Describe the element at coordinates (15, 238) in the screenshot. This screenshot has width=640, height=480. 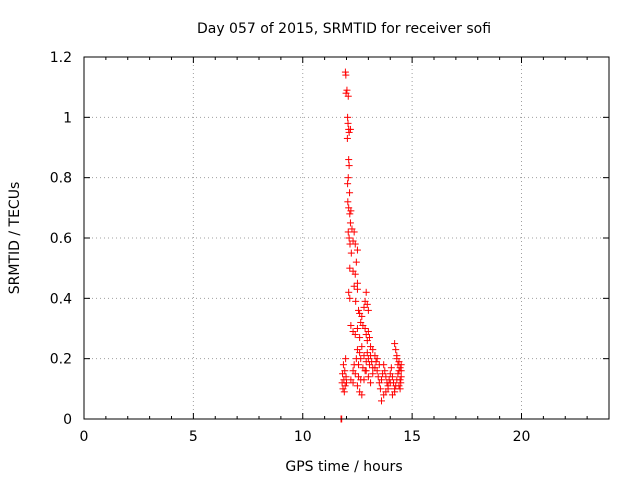
I see `y-axis-label: SRMTID / TECUs` at that location.